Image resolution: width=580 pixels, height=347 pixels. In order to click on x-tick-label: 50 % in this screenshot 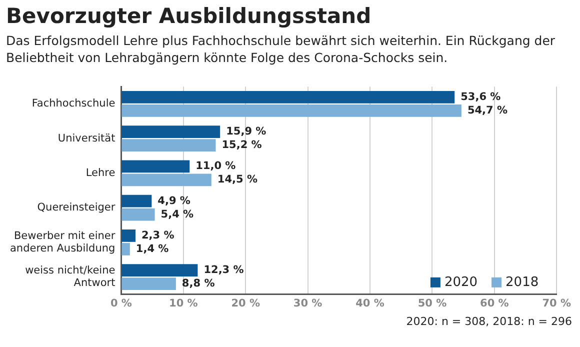, I will do `click(433, 303)`.